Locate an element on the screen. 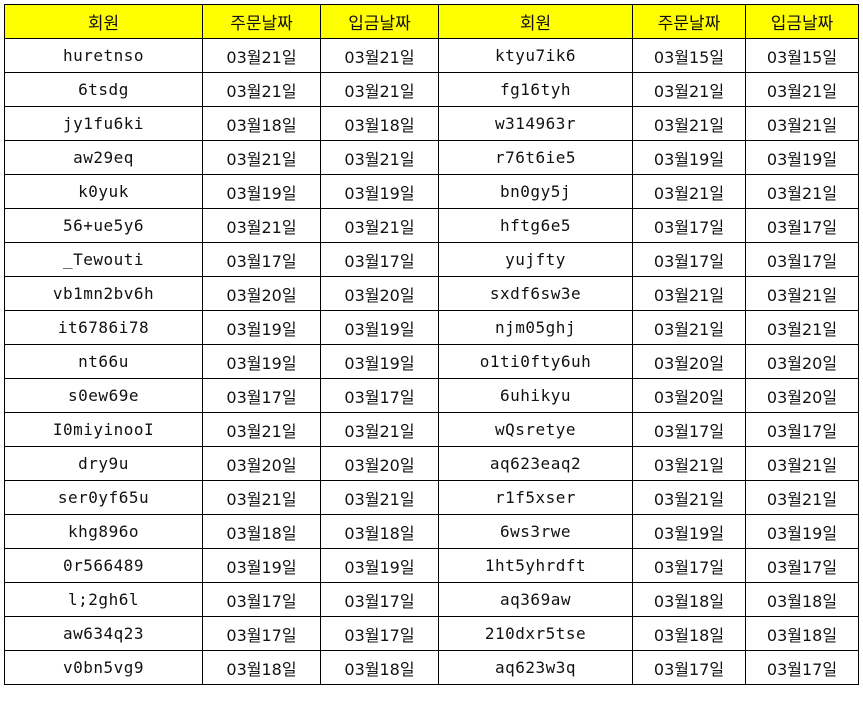 The height and width of the screenshot is (708, 863). member-cell: s0ew69e is located at coordinates (103, 395).